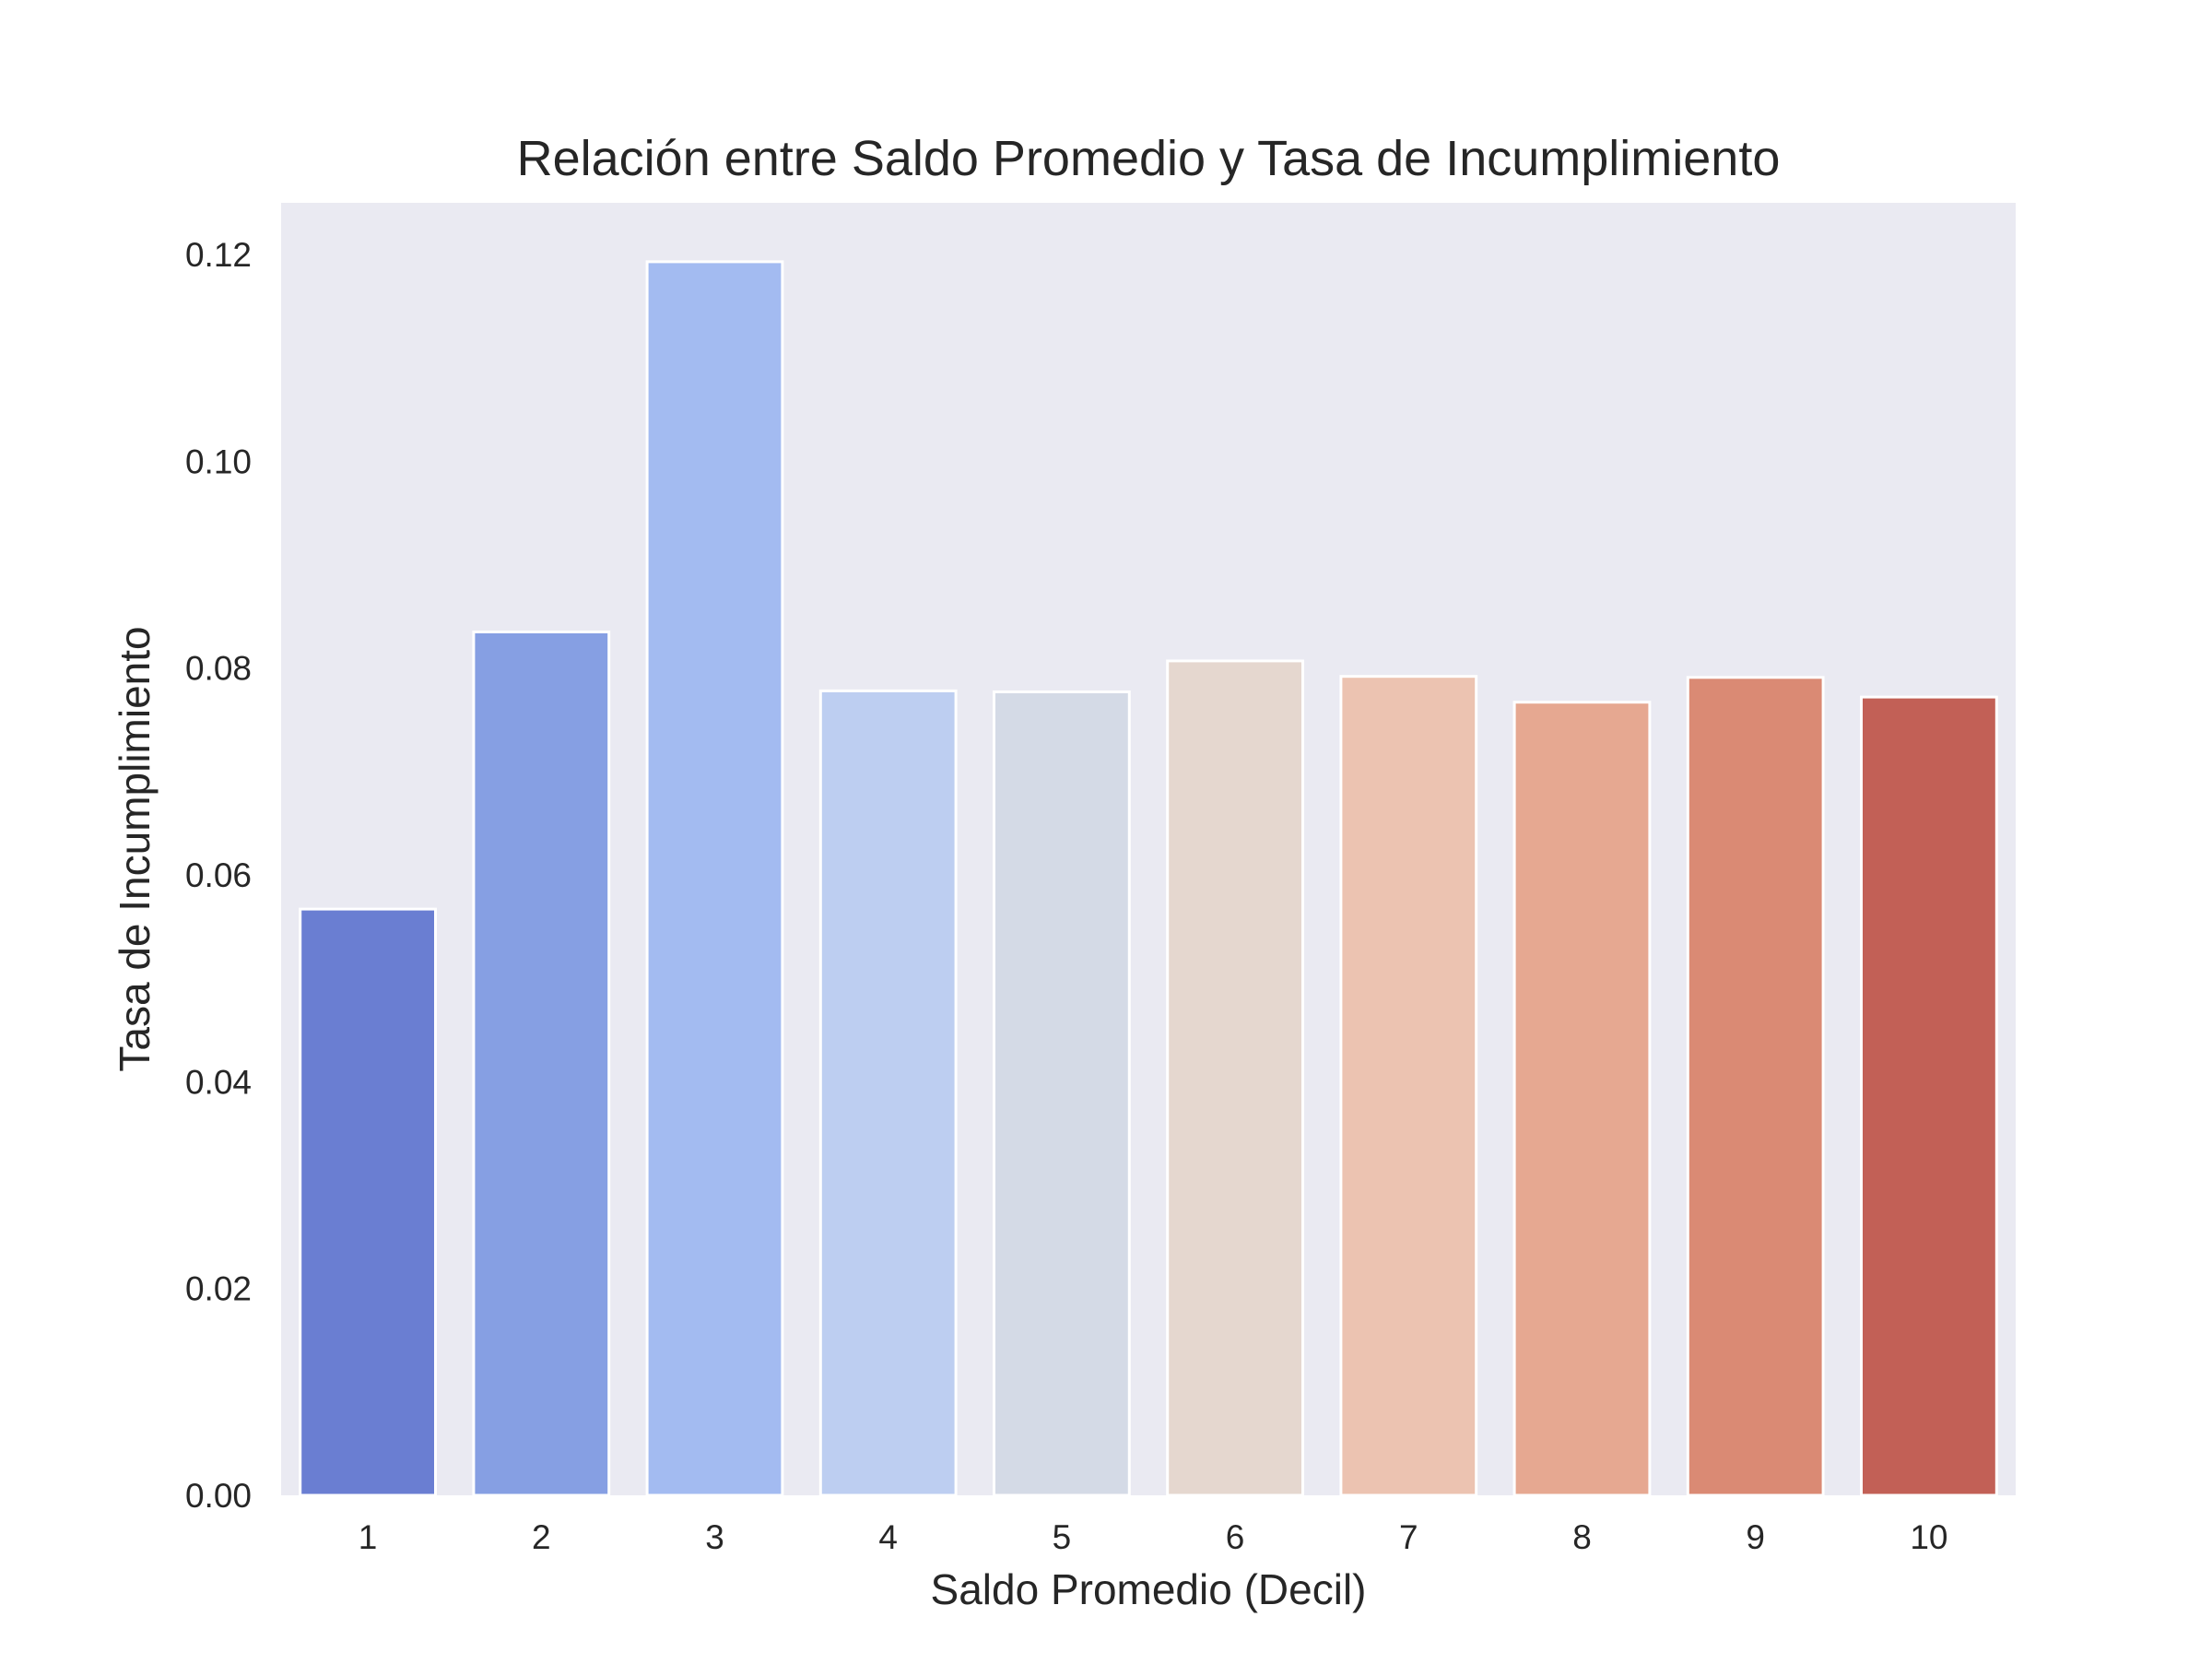 The width and height of the screenshot is (2212, 1664). What do you see at coordinates (541, 1537) in the screenshot?
I see `x-tick-label: 2` at bounding box center [541, 1537].